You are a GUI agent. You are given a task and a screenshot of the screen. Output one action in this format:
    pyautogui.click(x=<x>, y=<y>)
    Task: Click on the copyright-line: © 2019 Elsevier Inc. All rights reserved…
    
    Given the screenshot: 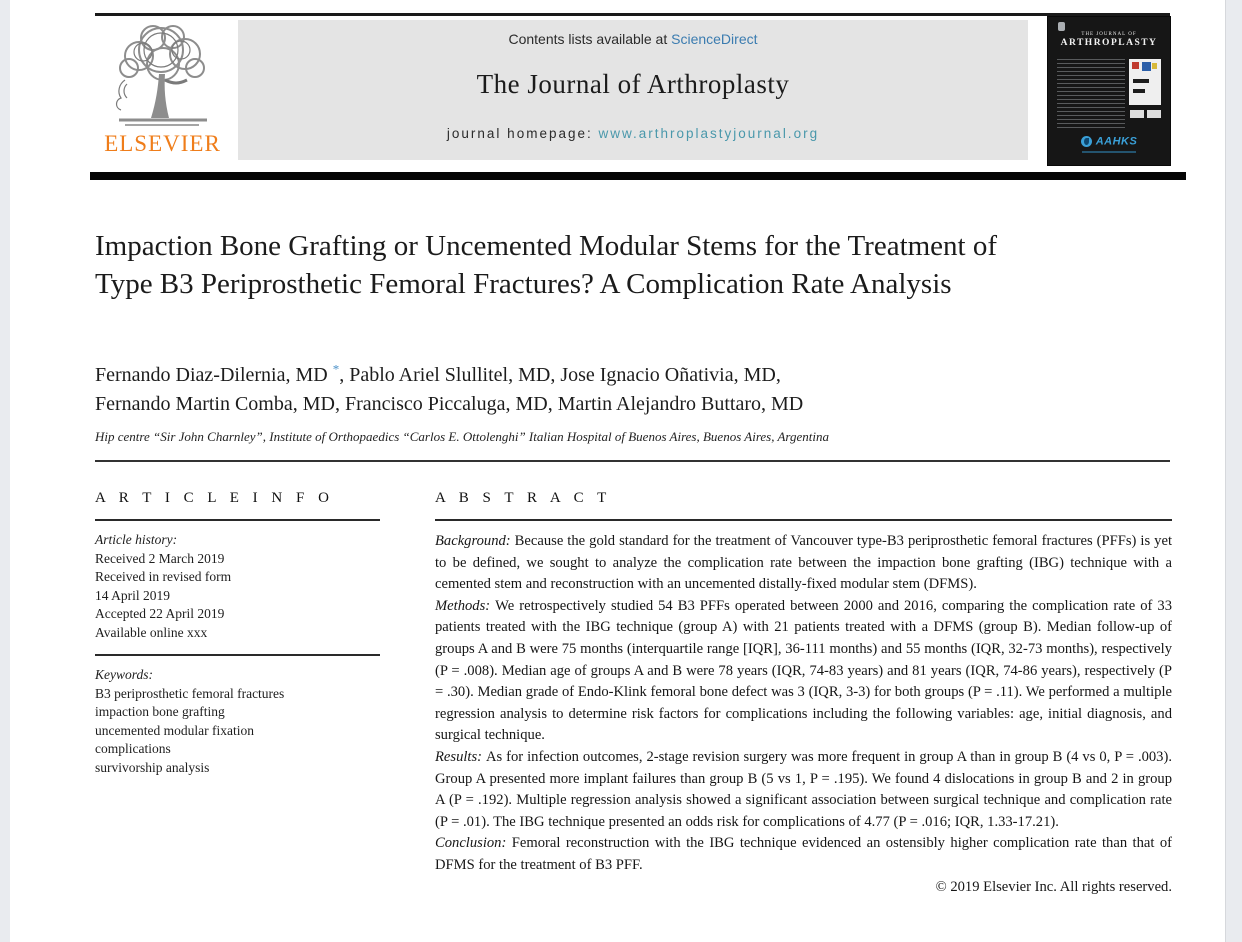 What is the action you would take?
    pyautogui.click(x=1053, y=886)
    